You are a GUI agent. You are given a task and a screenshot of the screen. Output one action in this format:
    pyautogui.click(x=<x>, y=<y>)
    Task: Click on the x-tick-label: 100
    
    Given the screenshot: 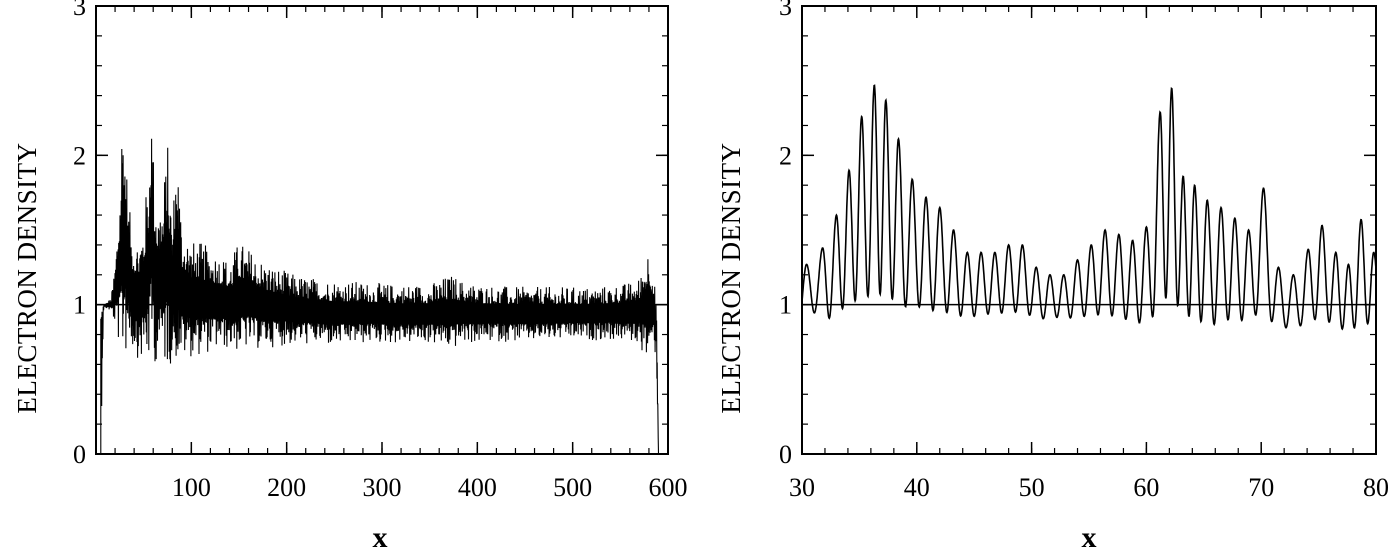 What is the action you would take?
    pyautogui.click(x=191, y=487)
    